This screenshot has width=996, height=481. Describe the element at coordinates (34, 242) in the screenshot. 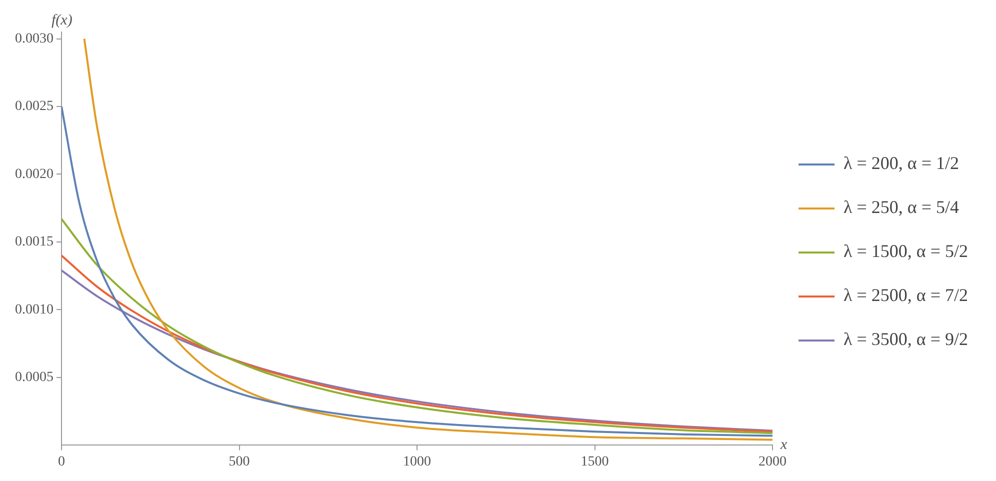

I see `y-tick-label: 0.0015` at that location.